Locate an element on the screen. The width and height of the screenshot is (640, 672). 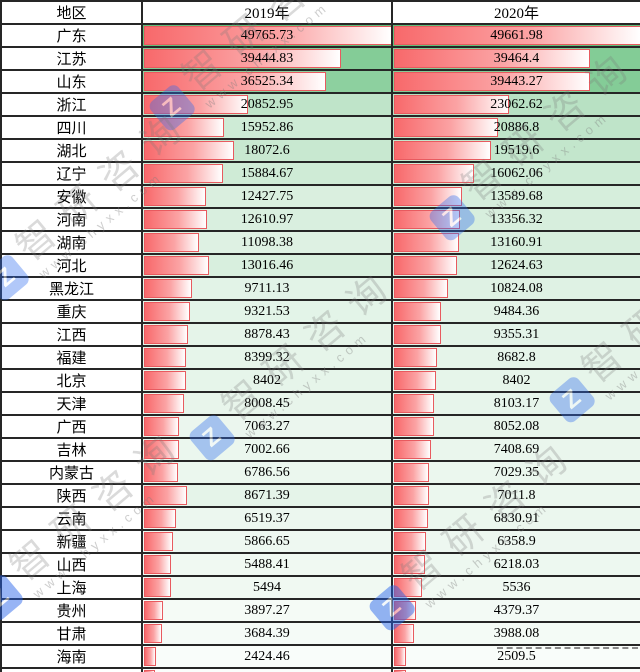
cell-value: 39444.83 is located at coordinates (267, 58).